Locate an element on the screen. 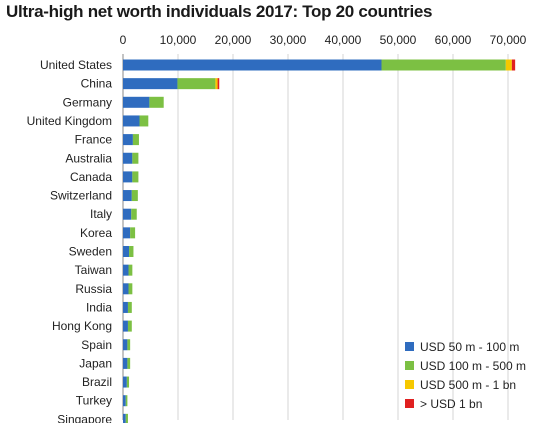 Image resolution: width=555 pixels, height=423 pixels. category-label: Germany is located at coordinates (87, 102).